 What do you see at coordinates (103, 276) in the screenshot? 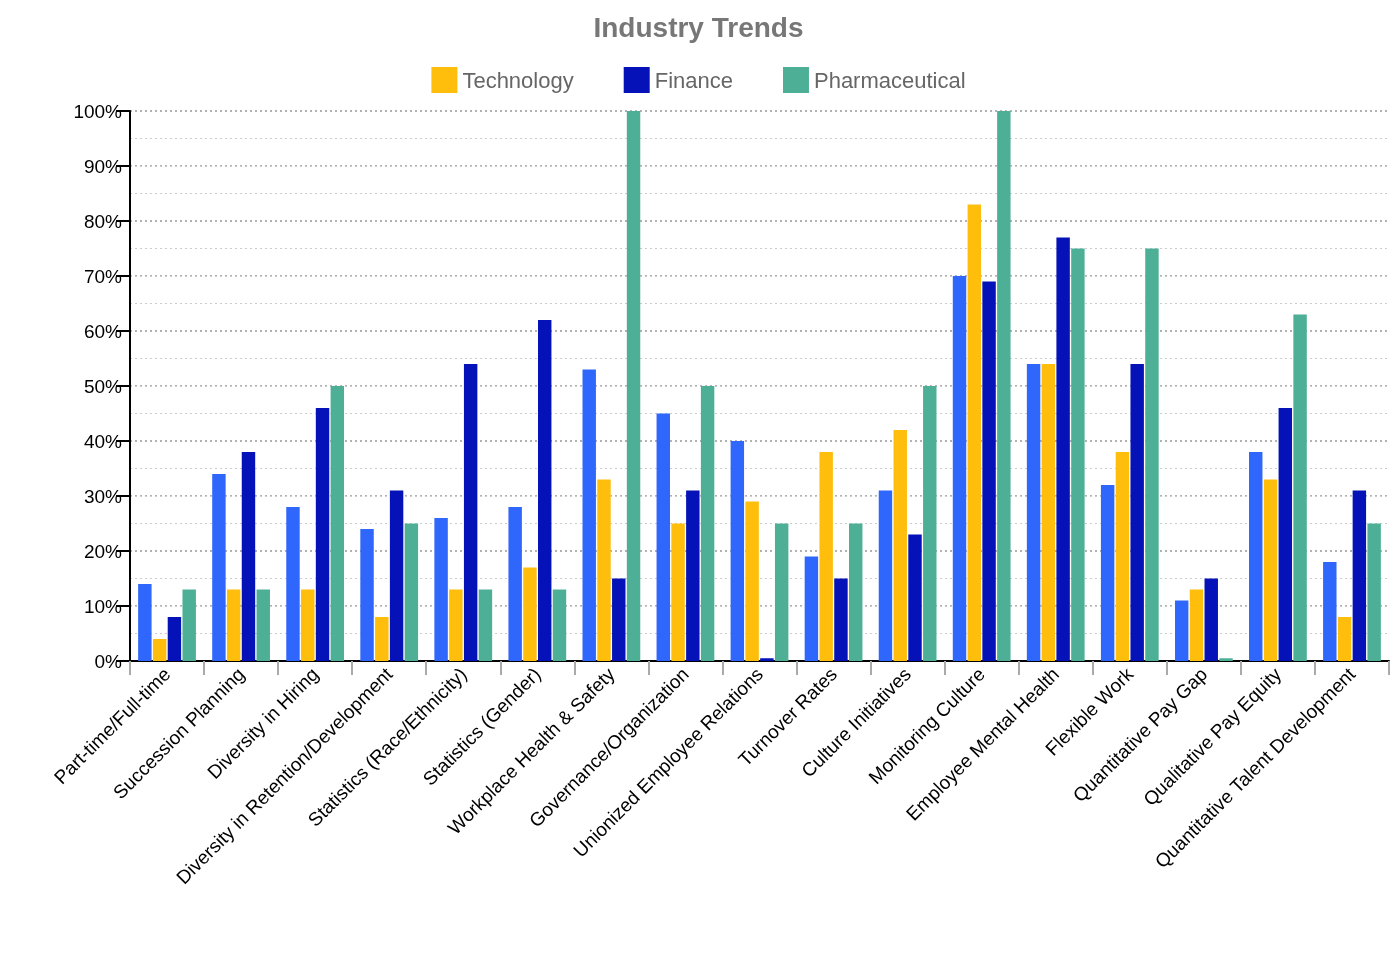
I see `y-tick-label: 70%` at bounding box center [103, 276].